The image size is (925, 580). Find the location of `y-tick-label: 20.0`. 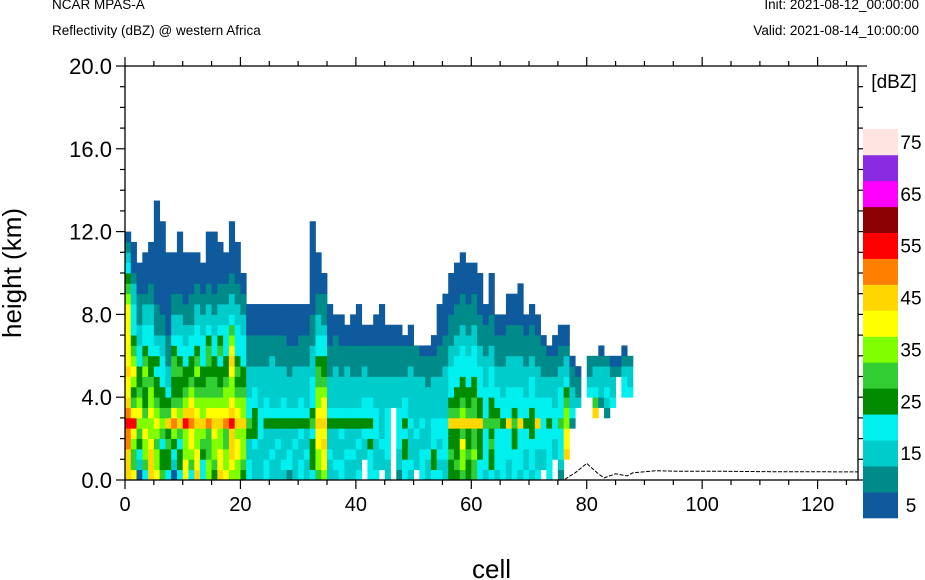

y-tick-label: 20.0 is located at coordinates (90, 66).